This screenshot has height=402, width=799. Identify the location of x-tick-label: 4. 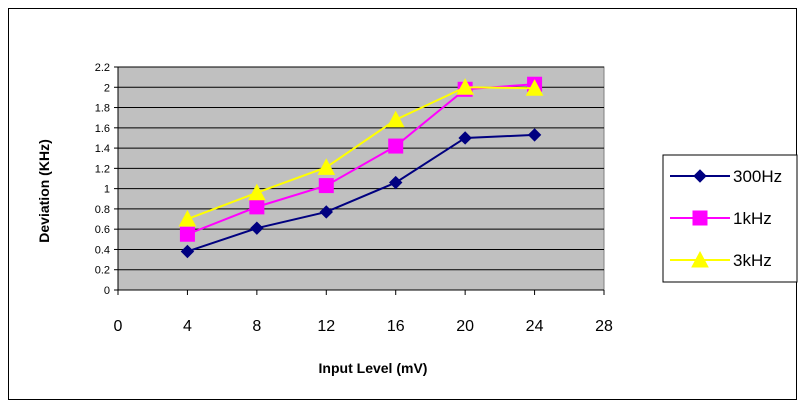
(187, 326).